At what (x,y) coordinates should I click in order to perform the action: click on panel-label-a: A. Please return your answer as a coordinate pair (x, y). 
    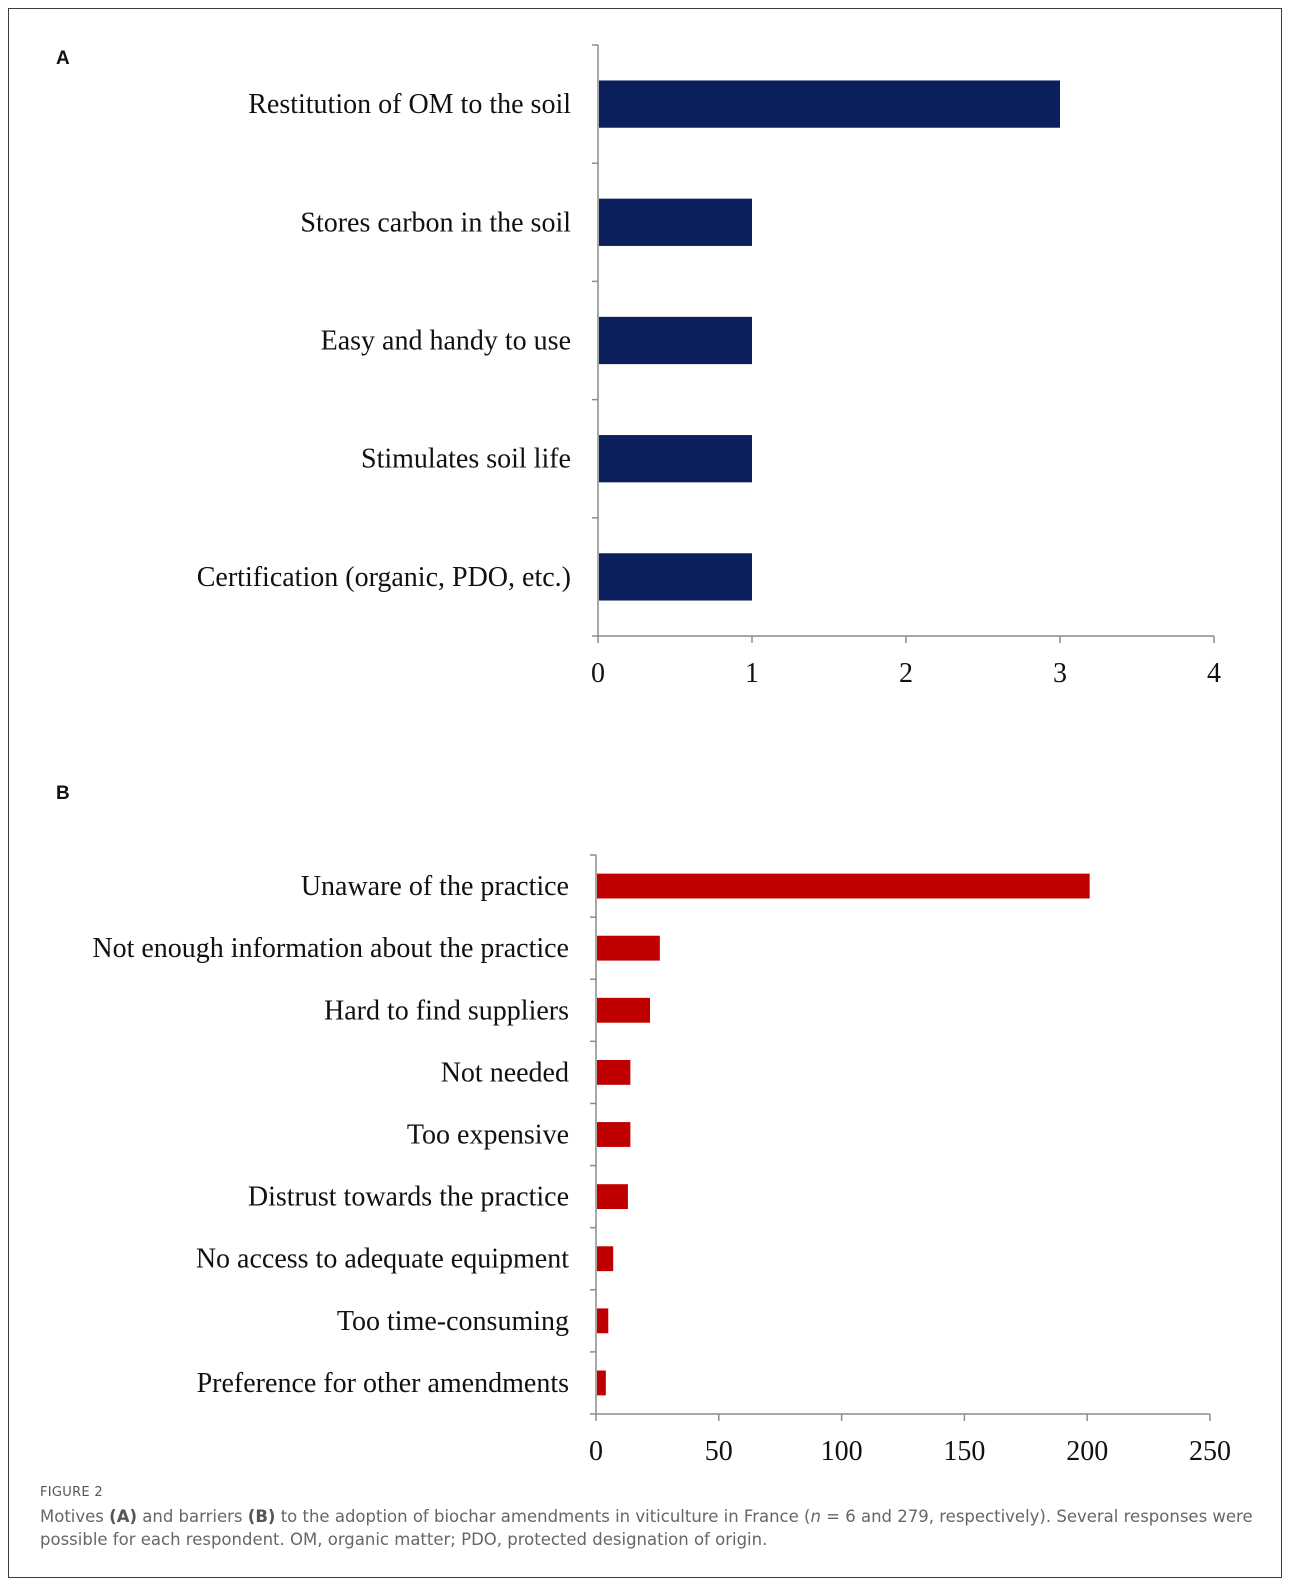
    Looking at the image, I should click on (63, 58).